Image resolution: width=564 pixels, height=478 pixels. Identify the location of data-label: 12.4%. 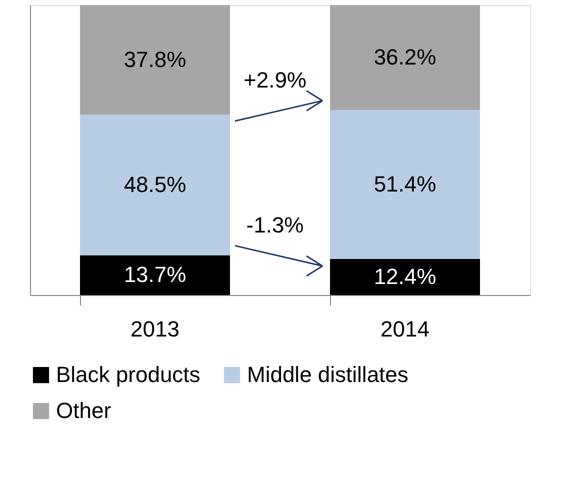
(405, 277).